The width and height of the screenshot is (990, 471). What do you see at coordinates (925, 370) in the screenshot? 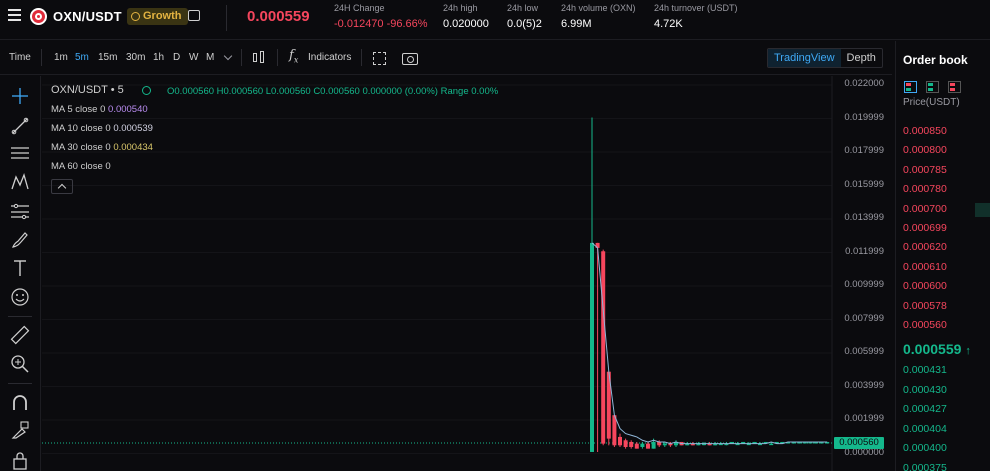
I see `bid-row: 0.000431` at bounding box center [925, 370].